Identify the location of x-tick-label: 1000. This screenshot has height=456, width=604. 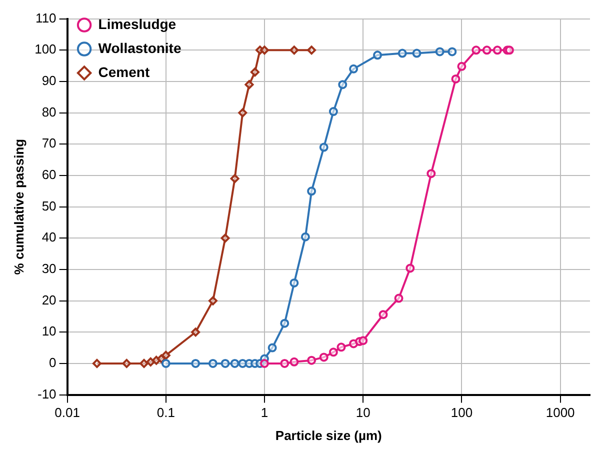
(560, 412).